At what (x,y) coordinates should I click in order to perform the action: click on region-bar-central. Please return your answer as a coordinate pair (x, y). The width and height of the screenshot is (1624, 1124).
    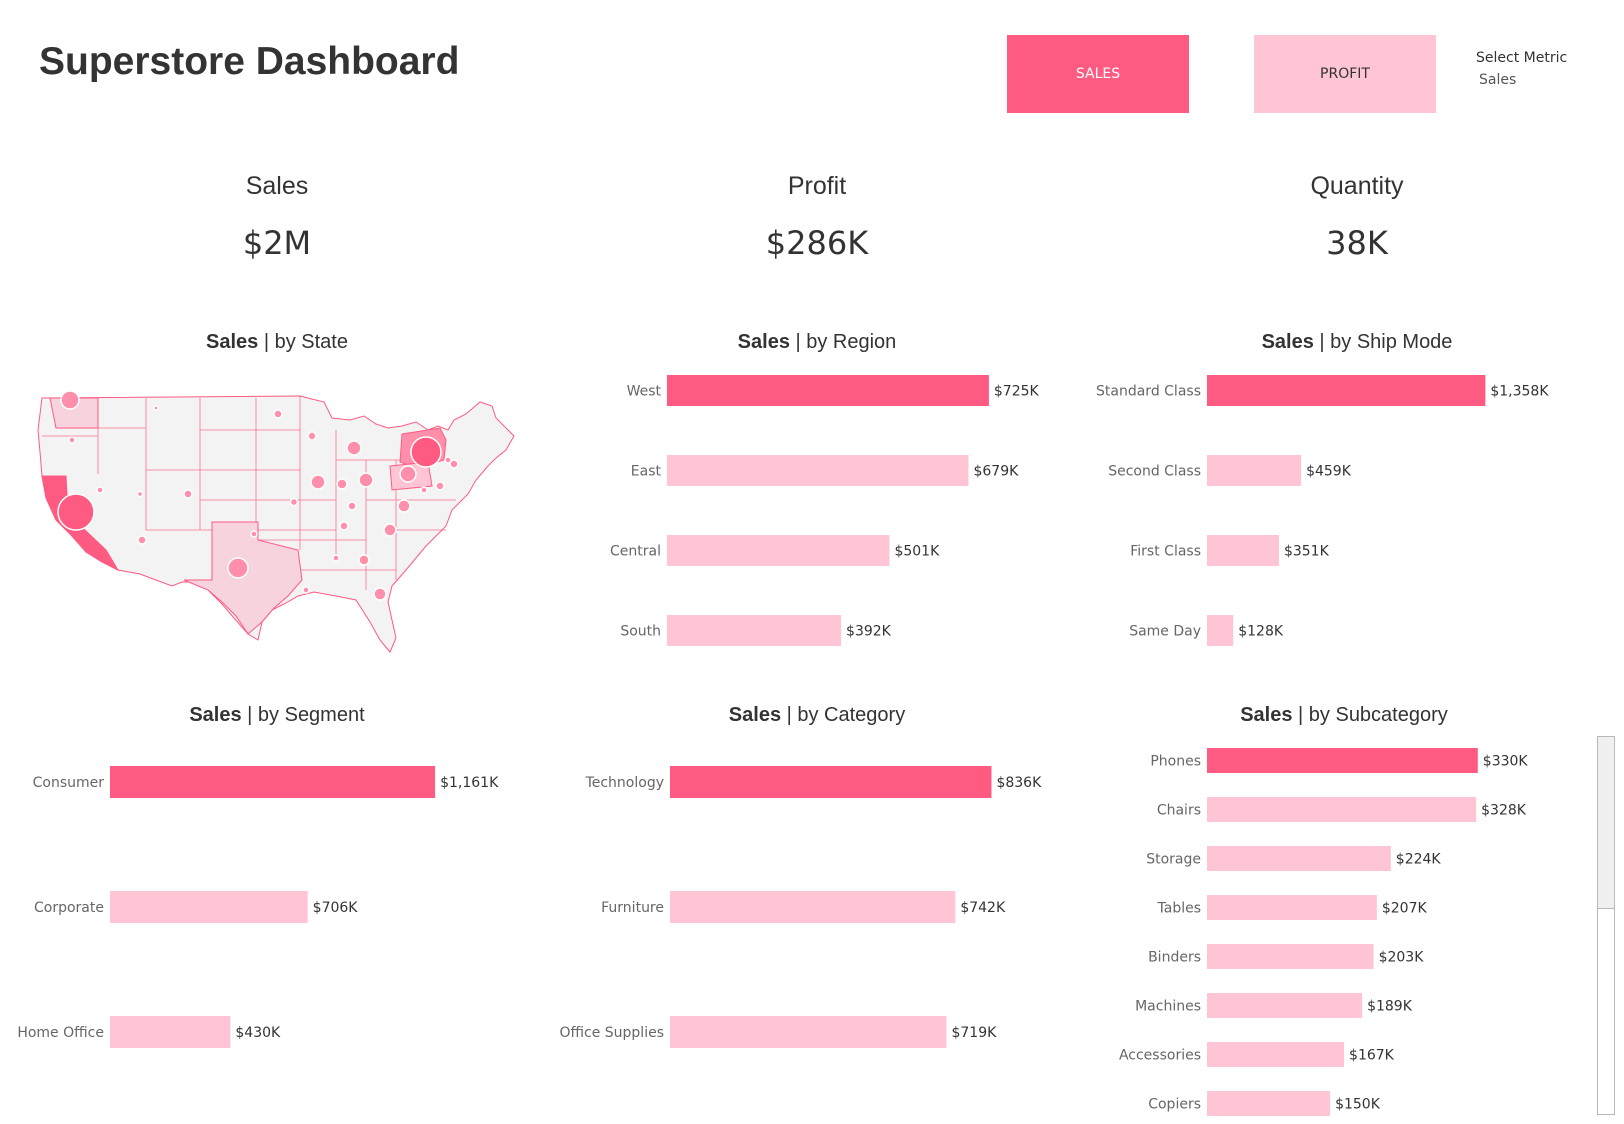
    Looking at the image, I should click on (778, 550).